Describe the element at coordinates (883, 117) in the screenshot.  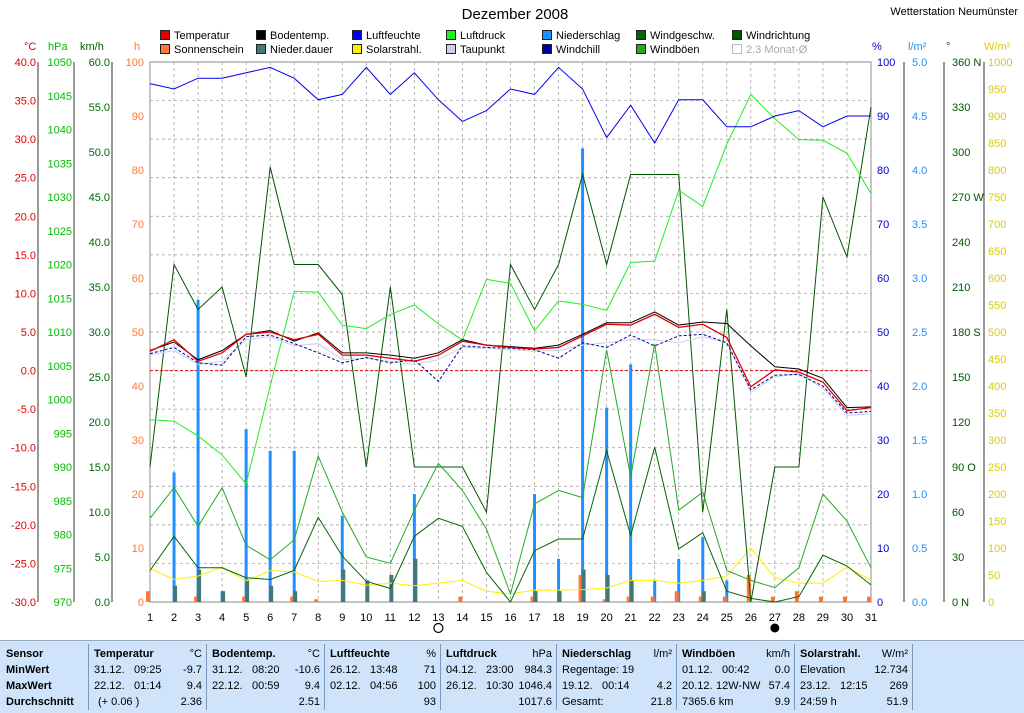
I see `humidity-axis-tick: 90` at that location.